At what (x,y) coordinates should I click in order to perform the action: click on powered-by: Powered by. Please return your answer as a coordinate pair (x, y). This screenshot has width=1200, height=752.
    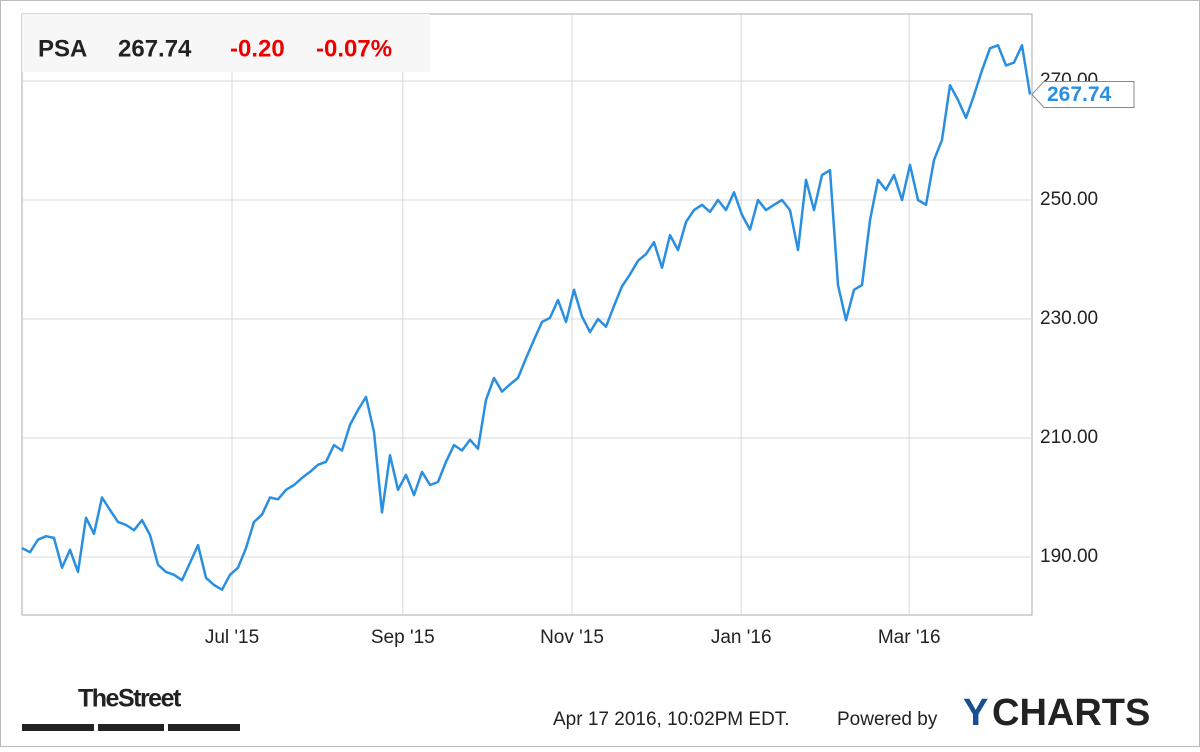
    Looking at the image, I should click on (887, 719).